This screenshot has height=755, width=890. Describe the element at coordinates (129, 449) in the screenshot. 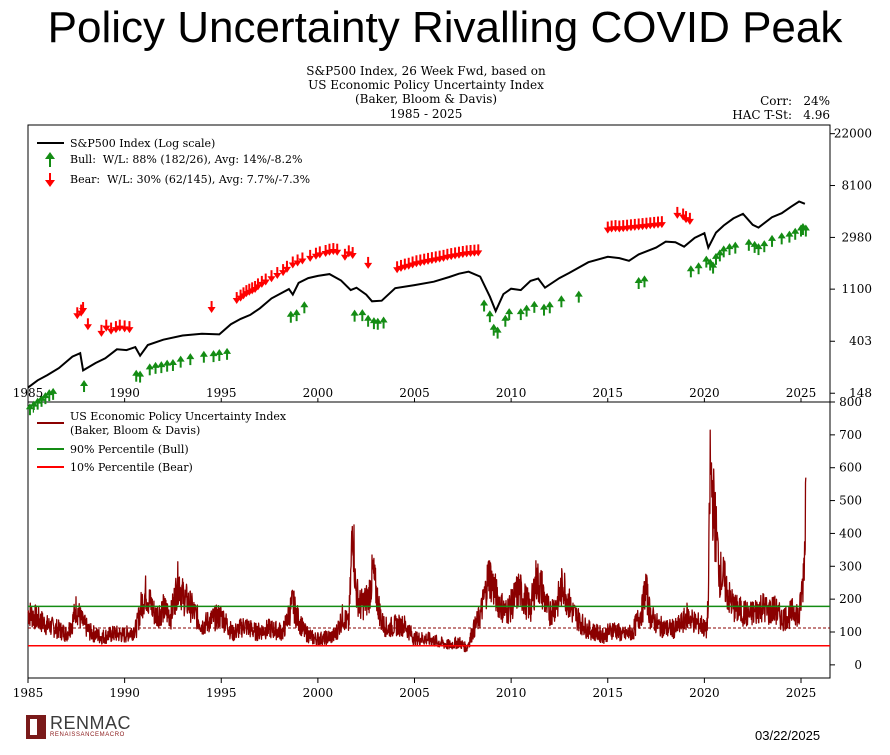

I see `legend-bull-line-label: 90% Percentile (Bull)` at that location.